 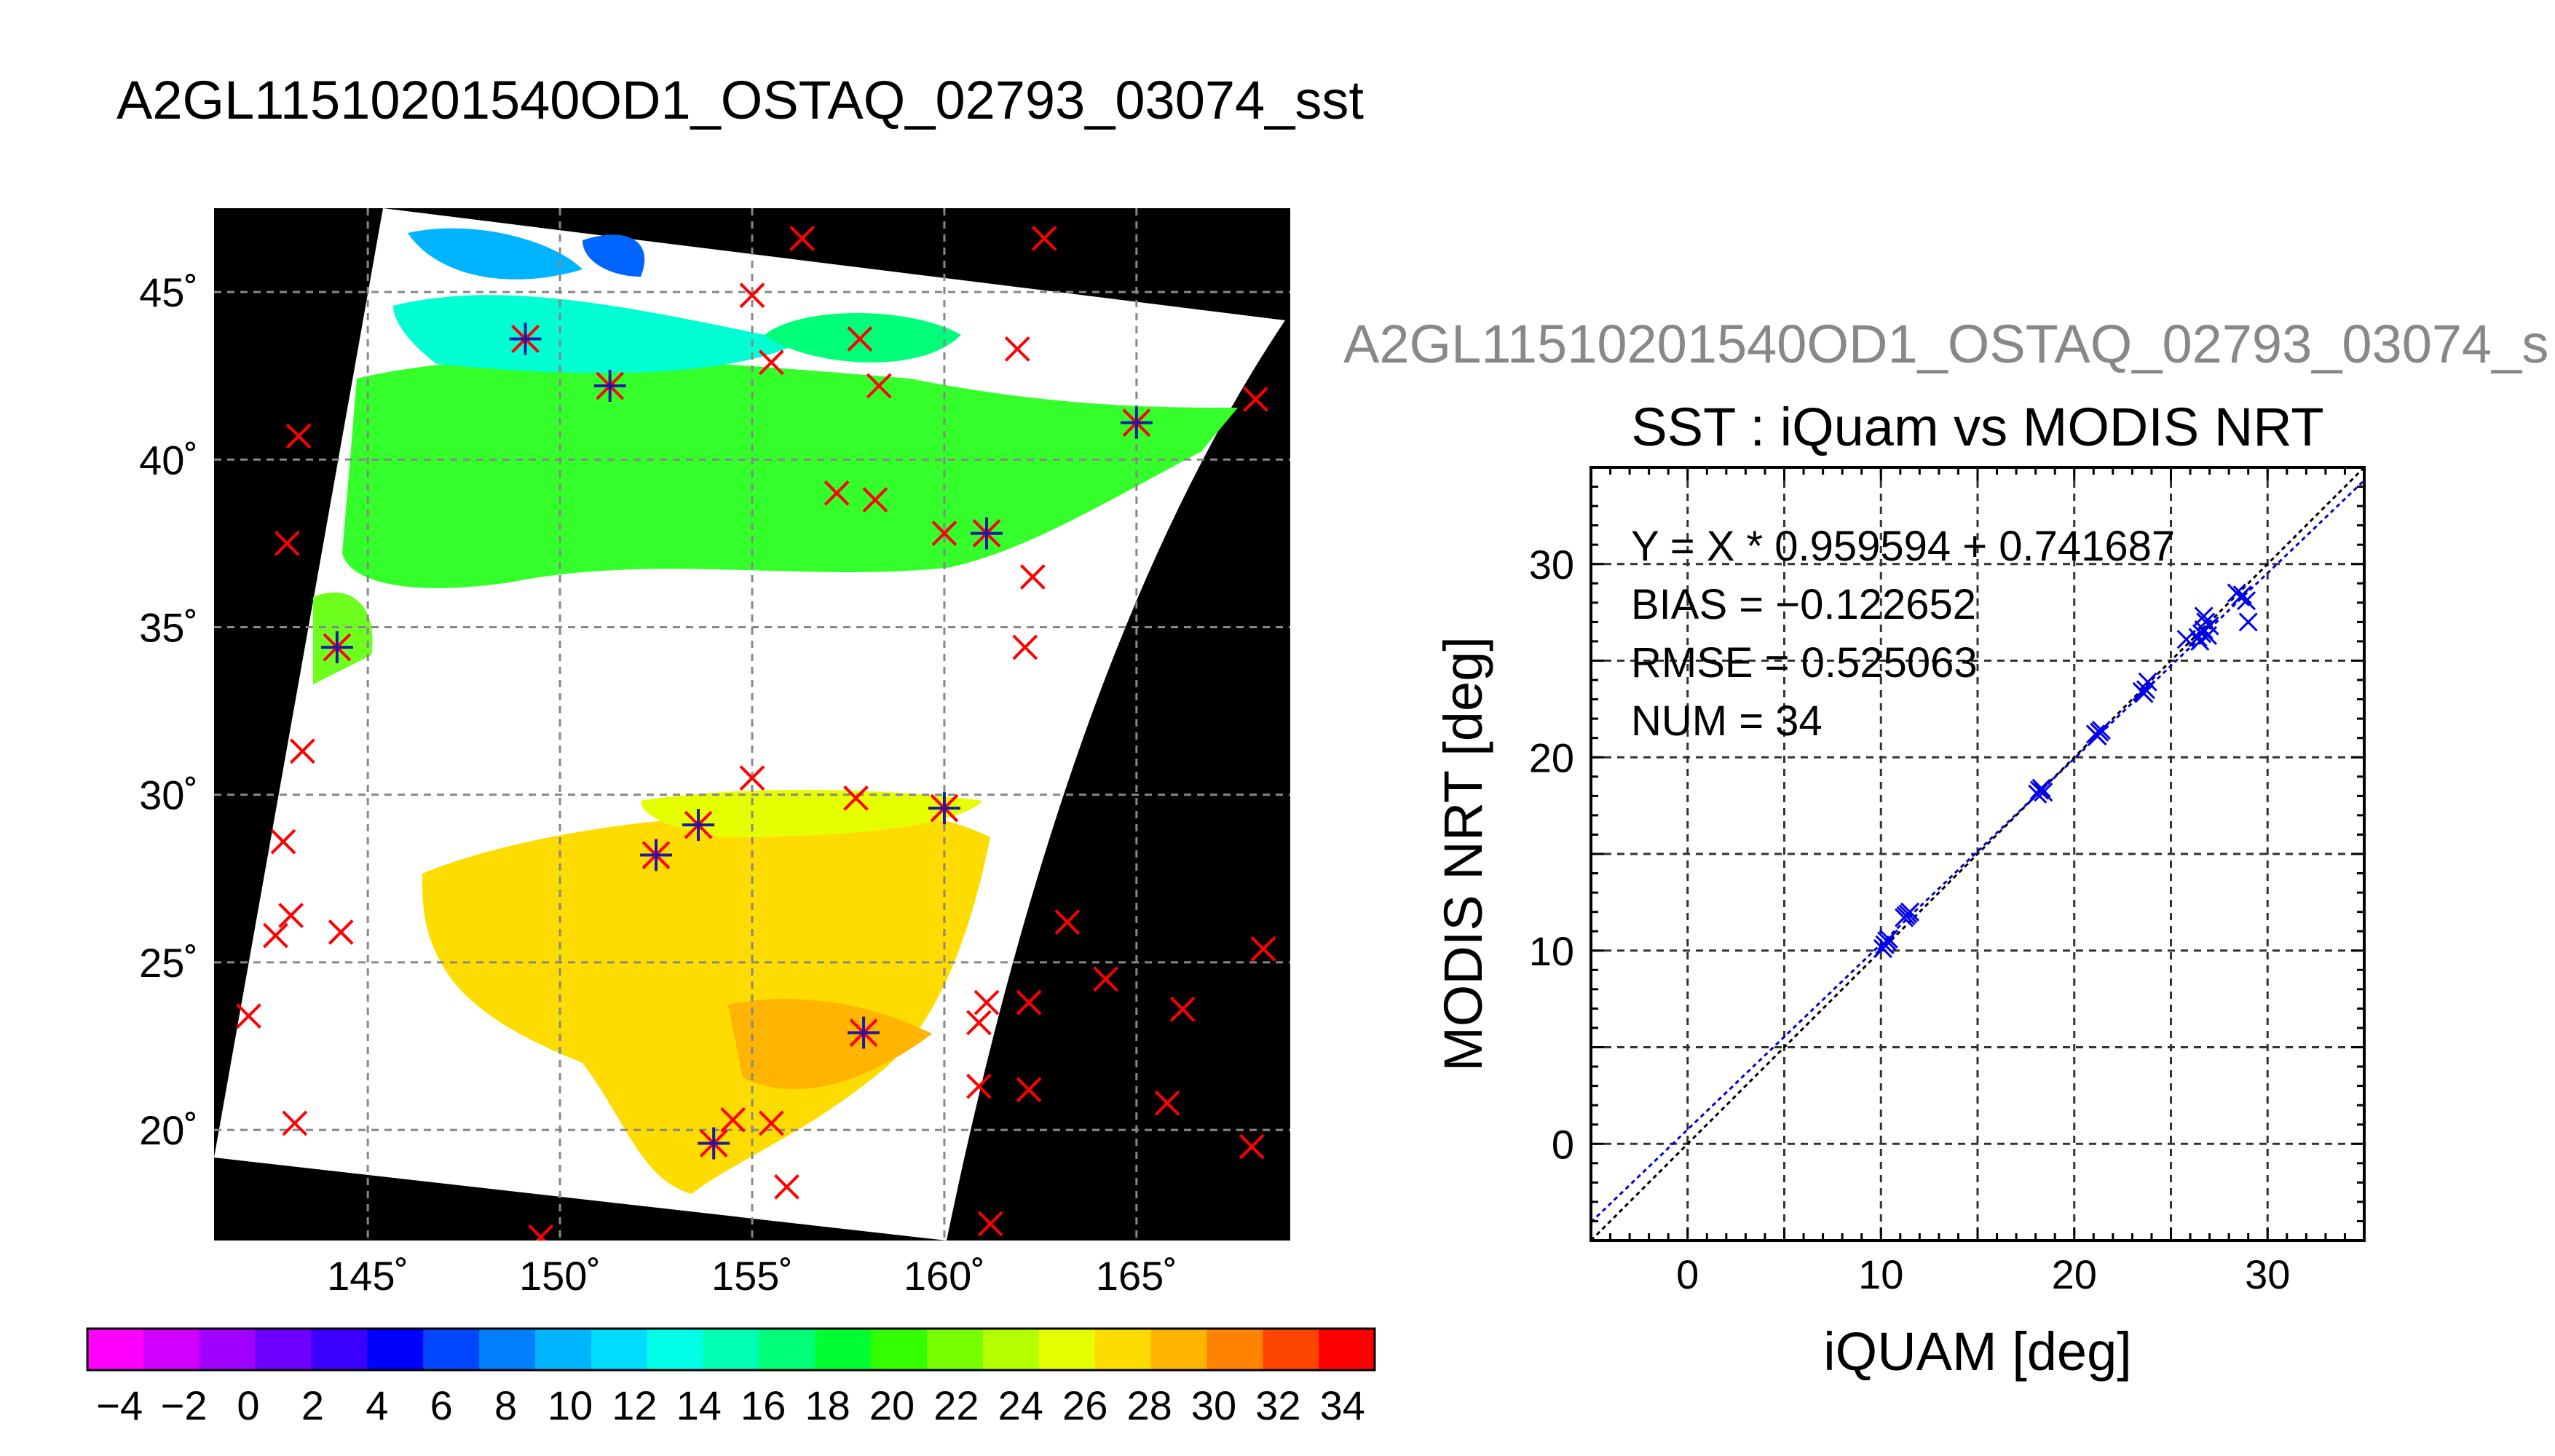 I want to click on scatter-x-tick-label: 0, so click(x=1687, y=1274).